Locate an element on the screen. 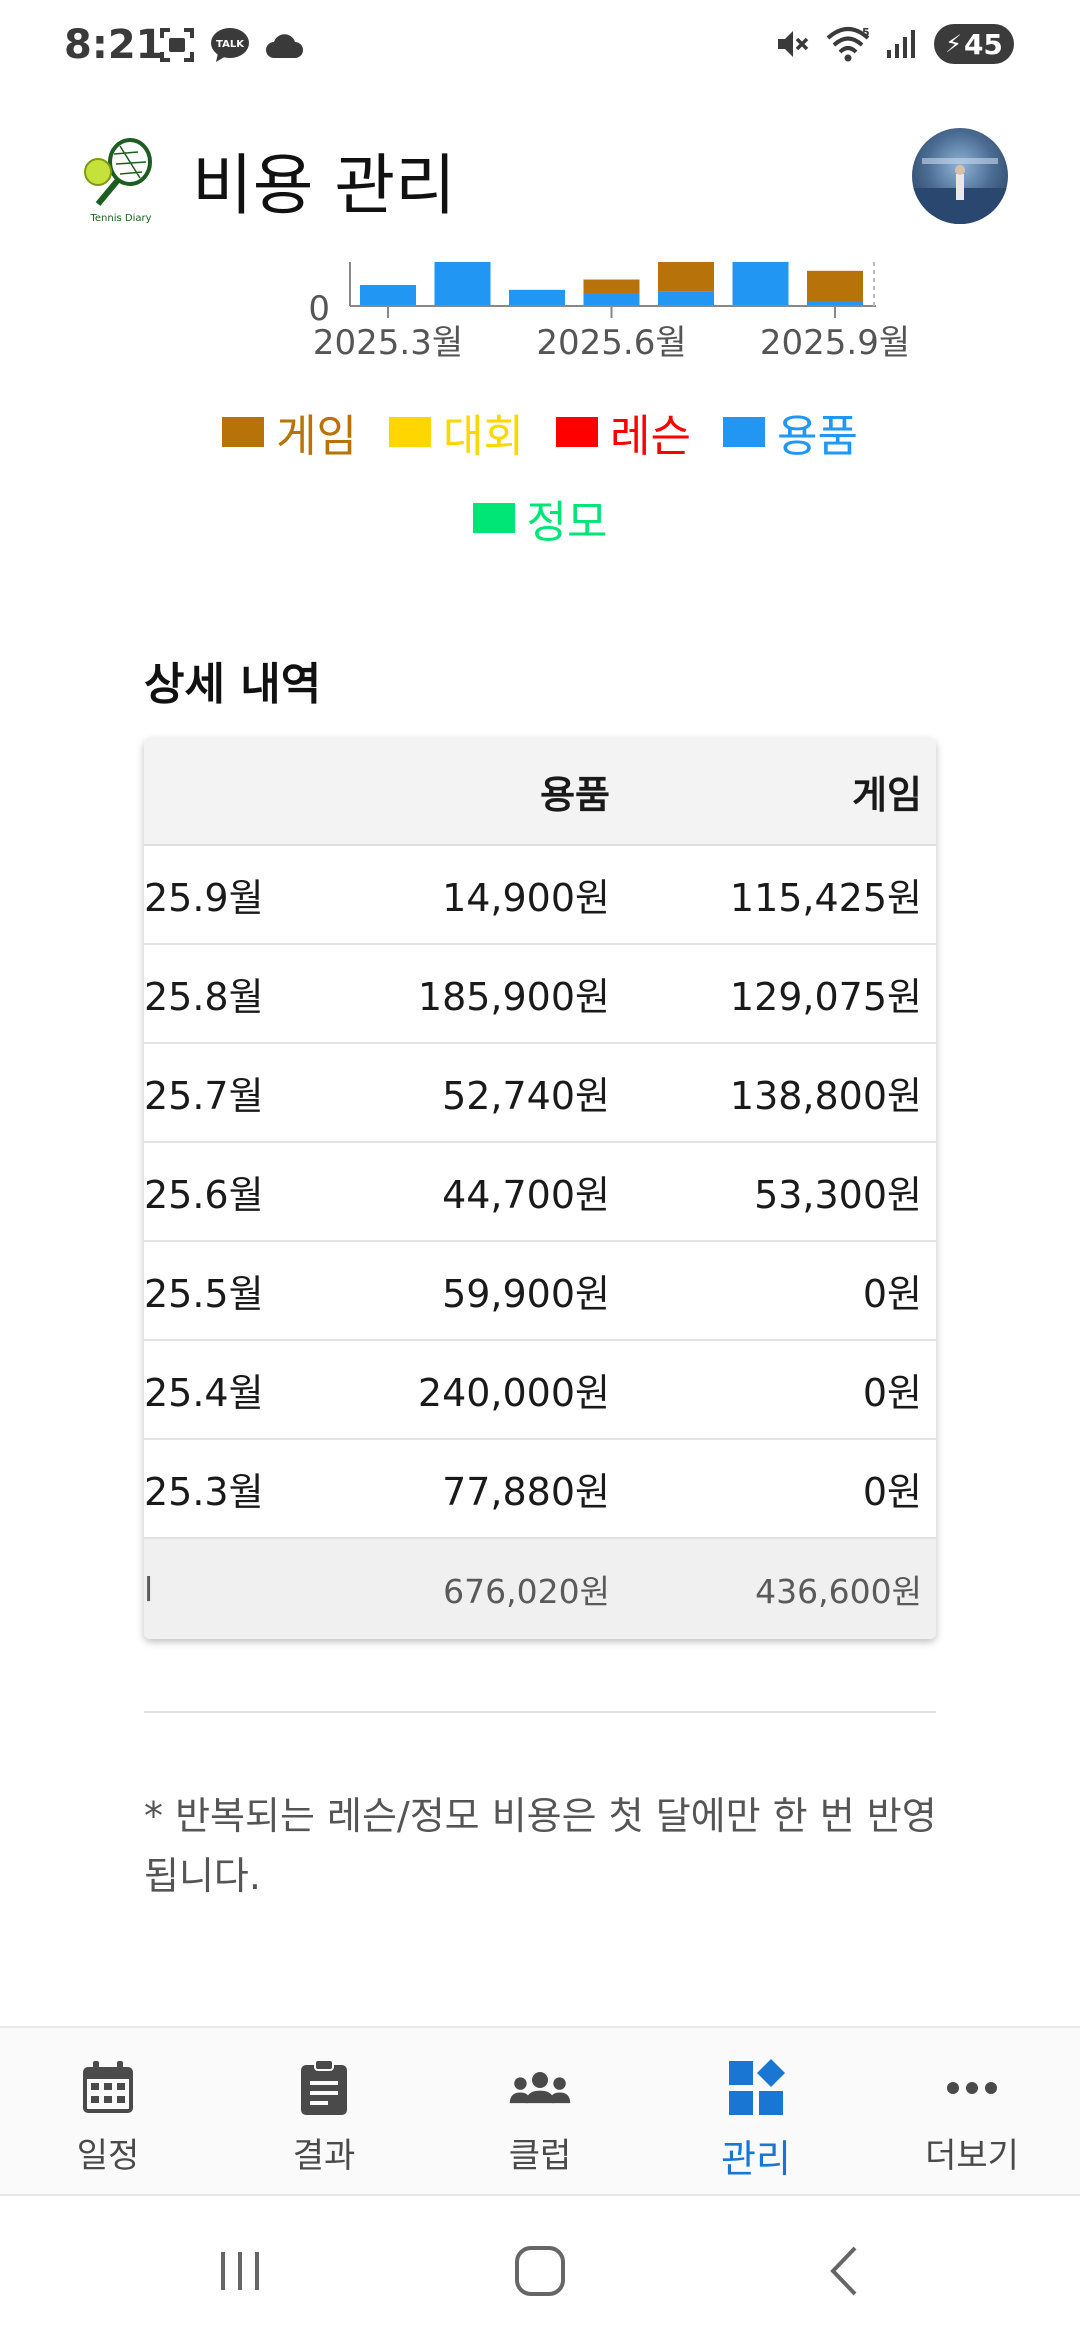 The height and width of the screenshot is (2340, 1080). back-button is located at coordinates (844, 2271).